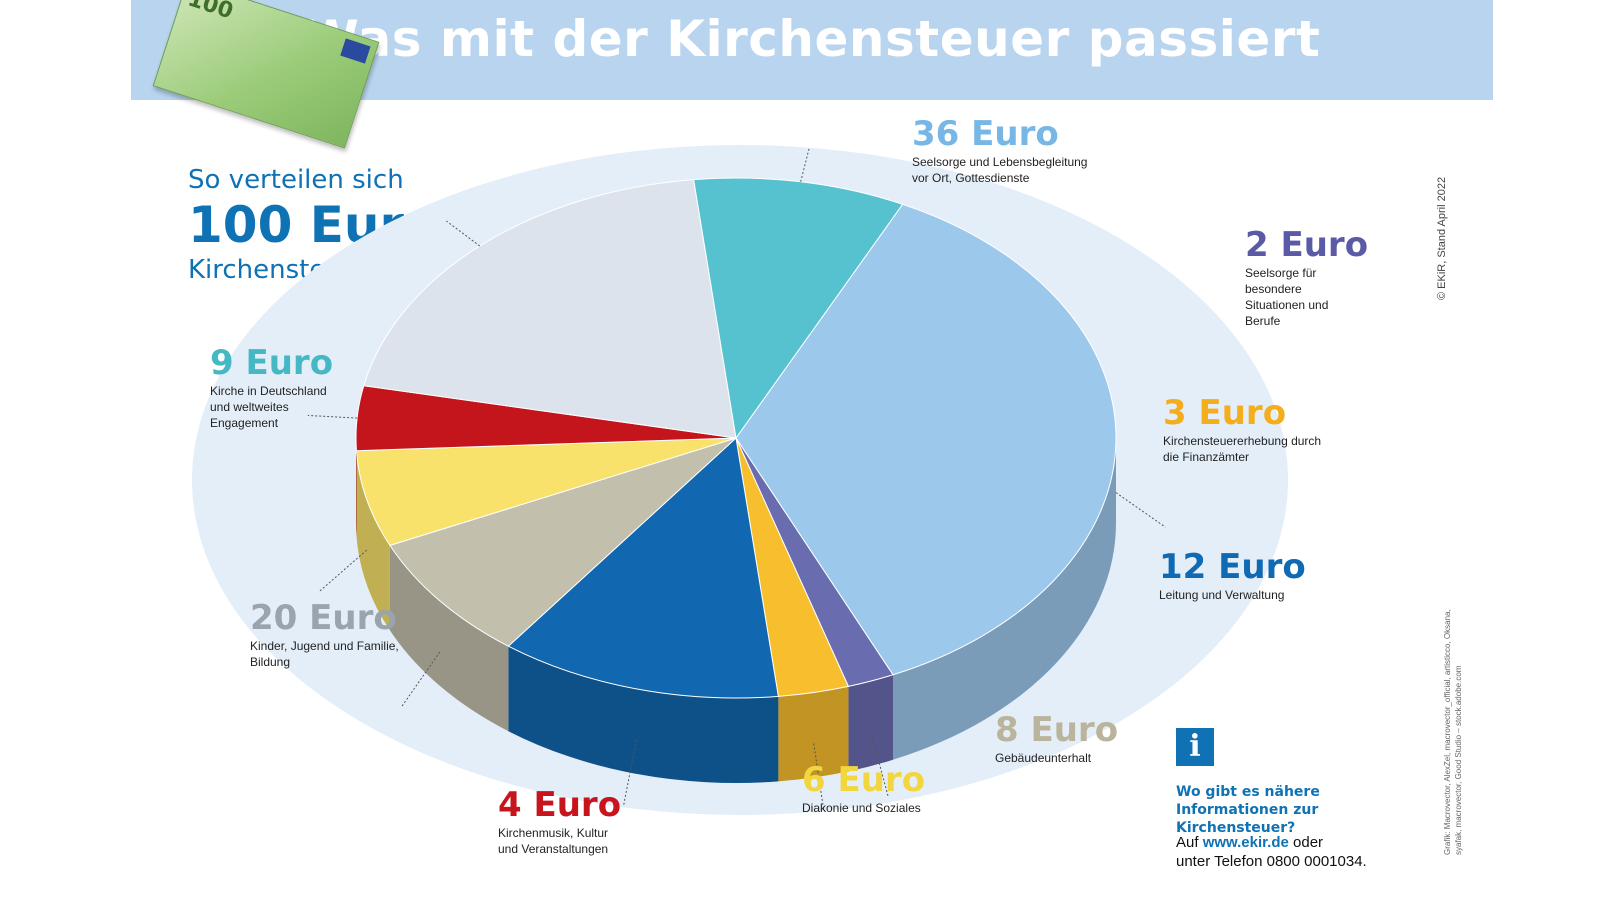  What do you see at coordinates (1307, 245) in the screenshot?
I see `amount-besondere: 2 Euro` at bounding box center [1307, 245].